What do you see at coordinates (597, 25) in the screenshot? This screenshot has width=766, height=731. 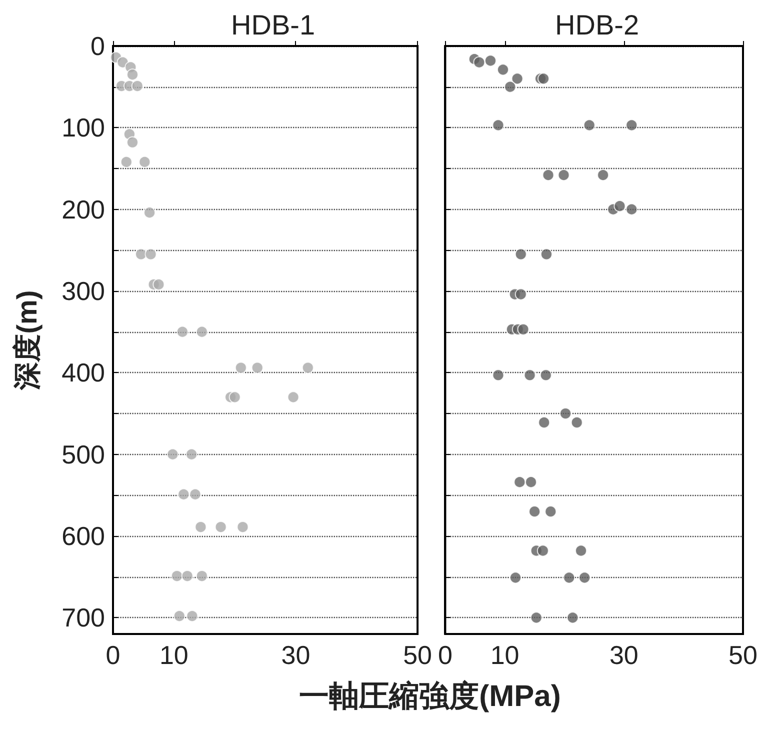 I see `chart-title: HDB-2` at bounding box center [597, 25].